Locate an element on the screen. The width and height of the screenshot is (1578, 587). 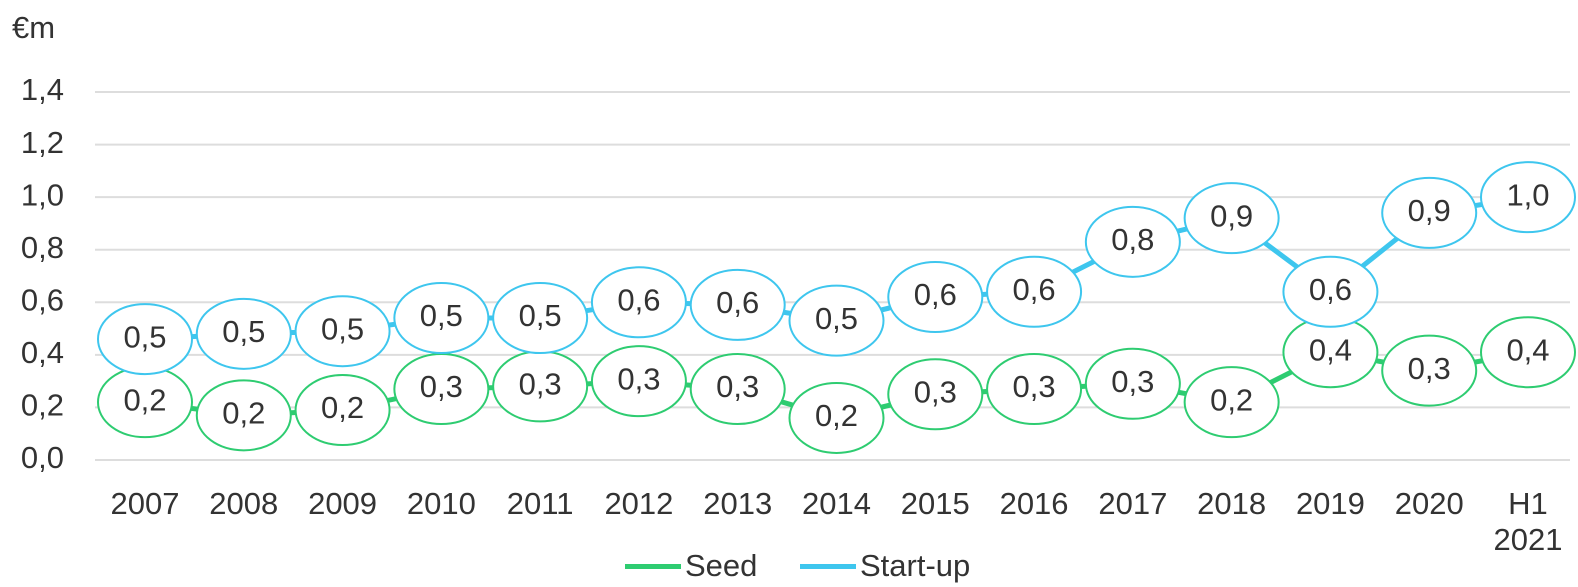
x-tick-label: 2010 is located at coordinates (441, 503).